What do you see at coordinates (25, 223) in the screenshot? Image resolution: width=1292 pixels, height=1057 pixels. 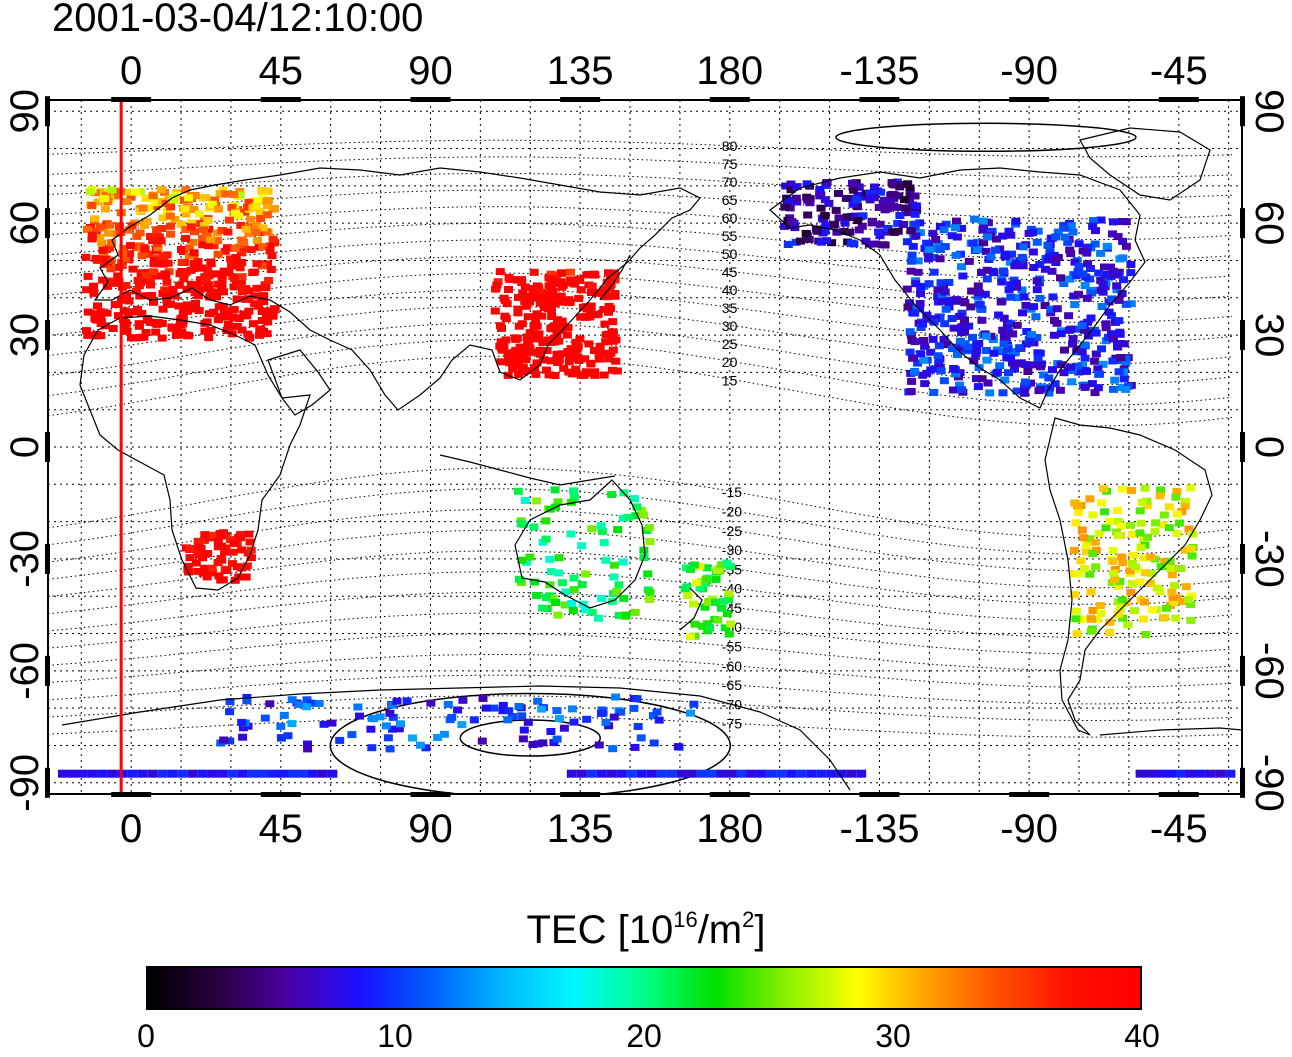 I see `lat-tick-label-left: 60` at bounding box center [25, 223].